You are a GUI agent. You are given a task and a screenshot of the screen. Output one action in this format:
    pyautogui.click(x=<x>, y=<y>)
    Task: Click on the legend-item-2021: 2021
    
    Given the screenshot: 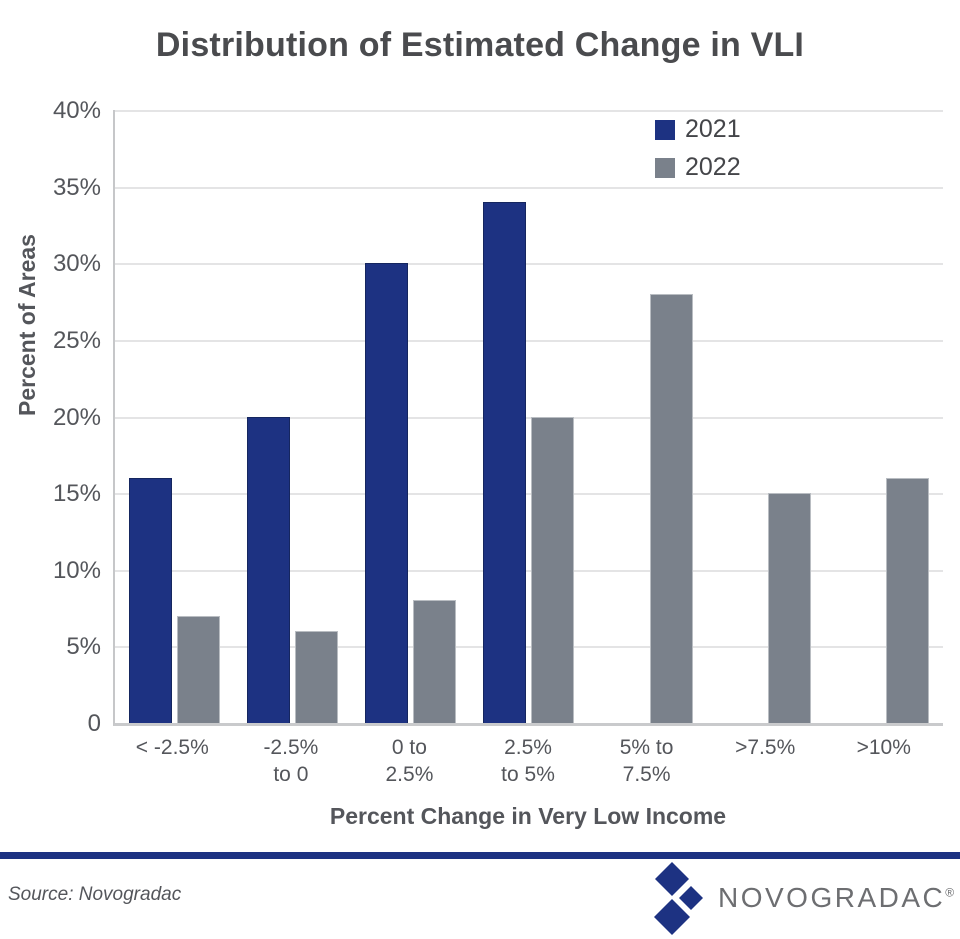 What is the action you would take?
    pyautogui.click(x=698, y=129)
    